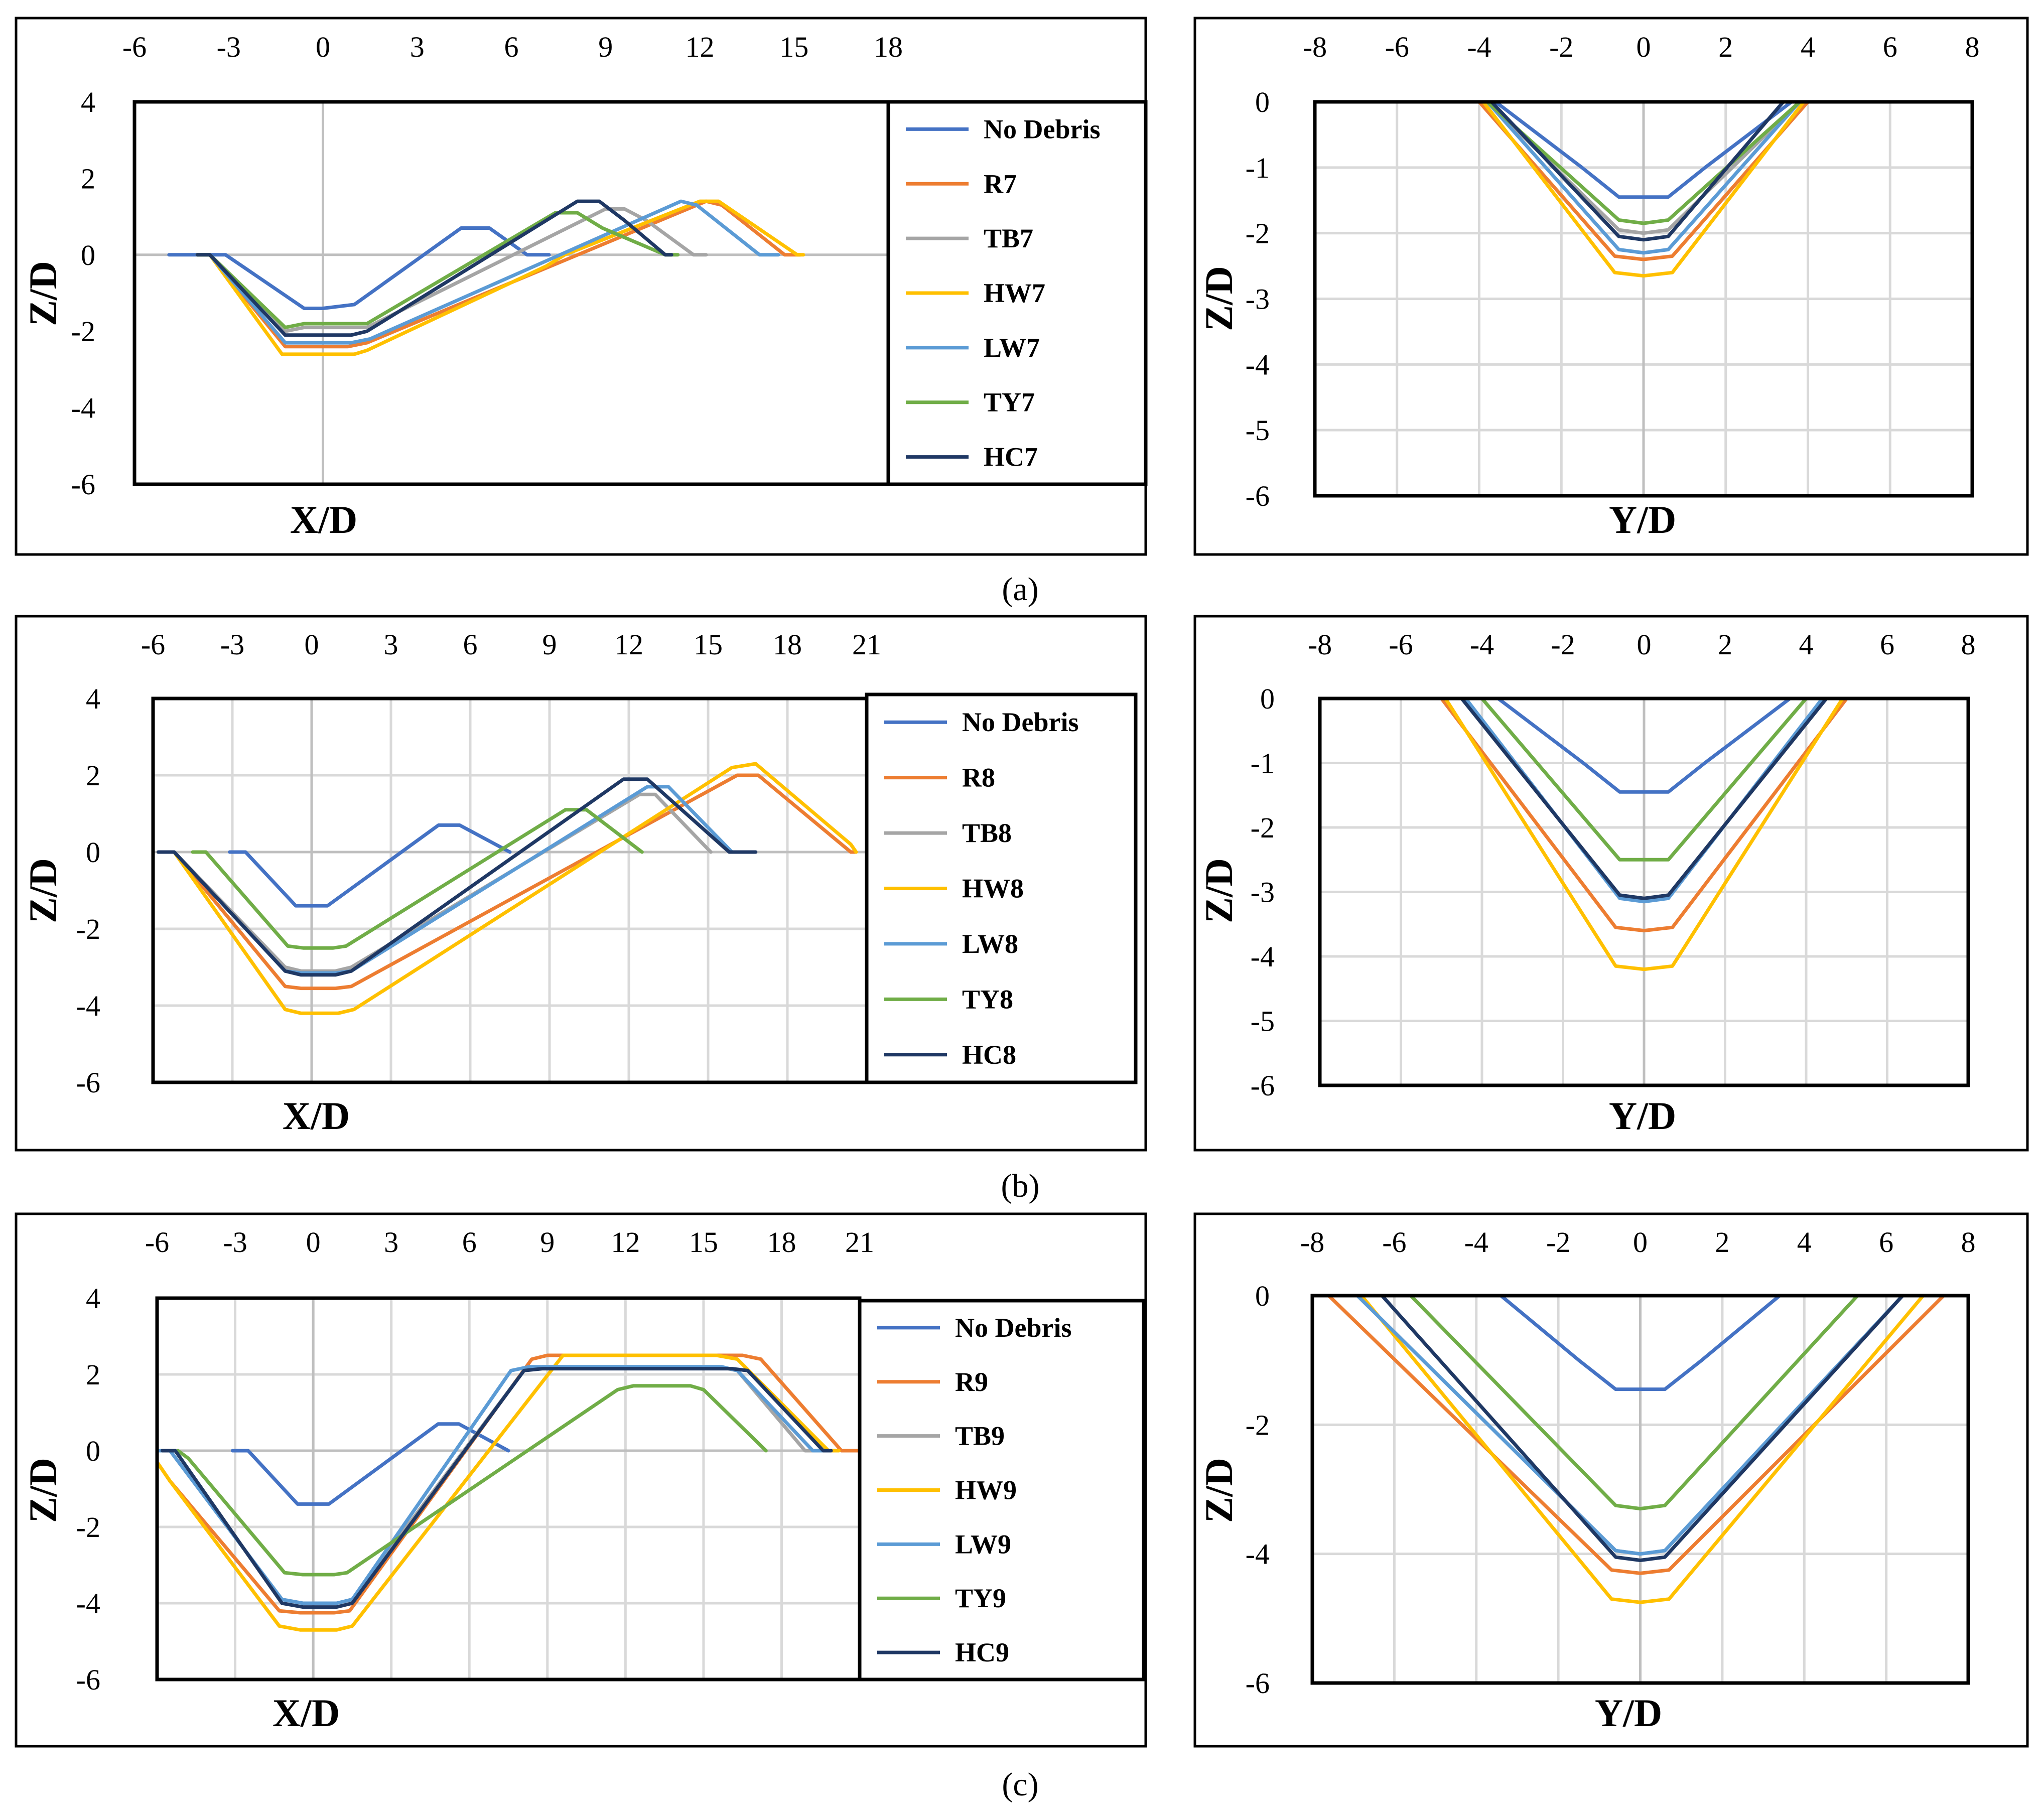  I want to click on legend-label: HW7, so click(1015, 293).